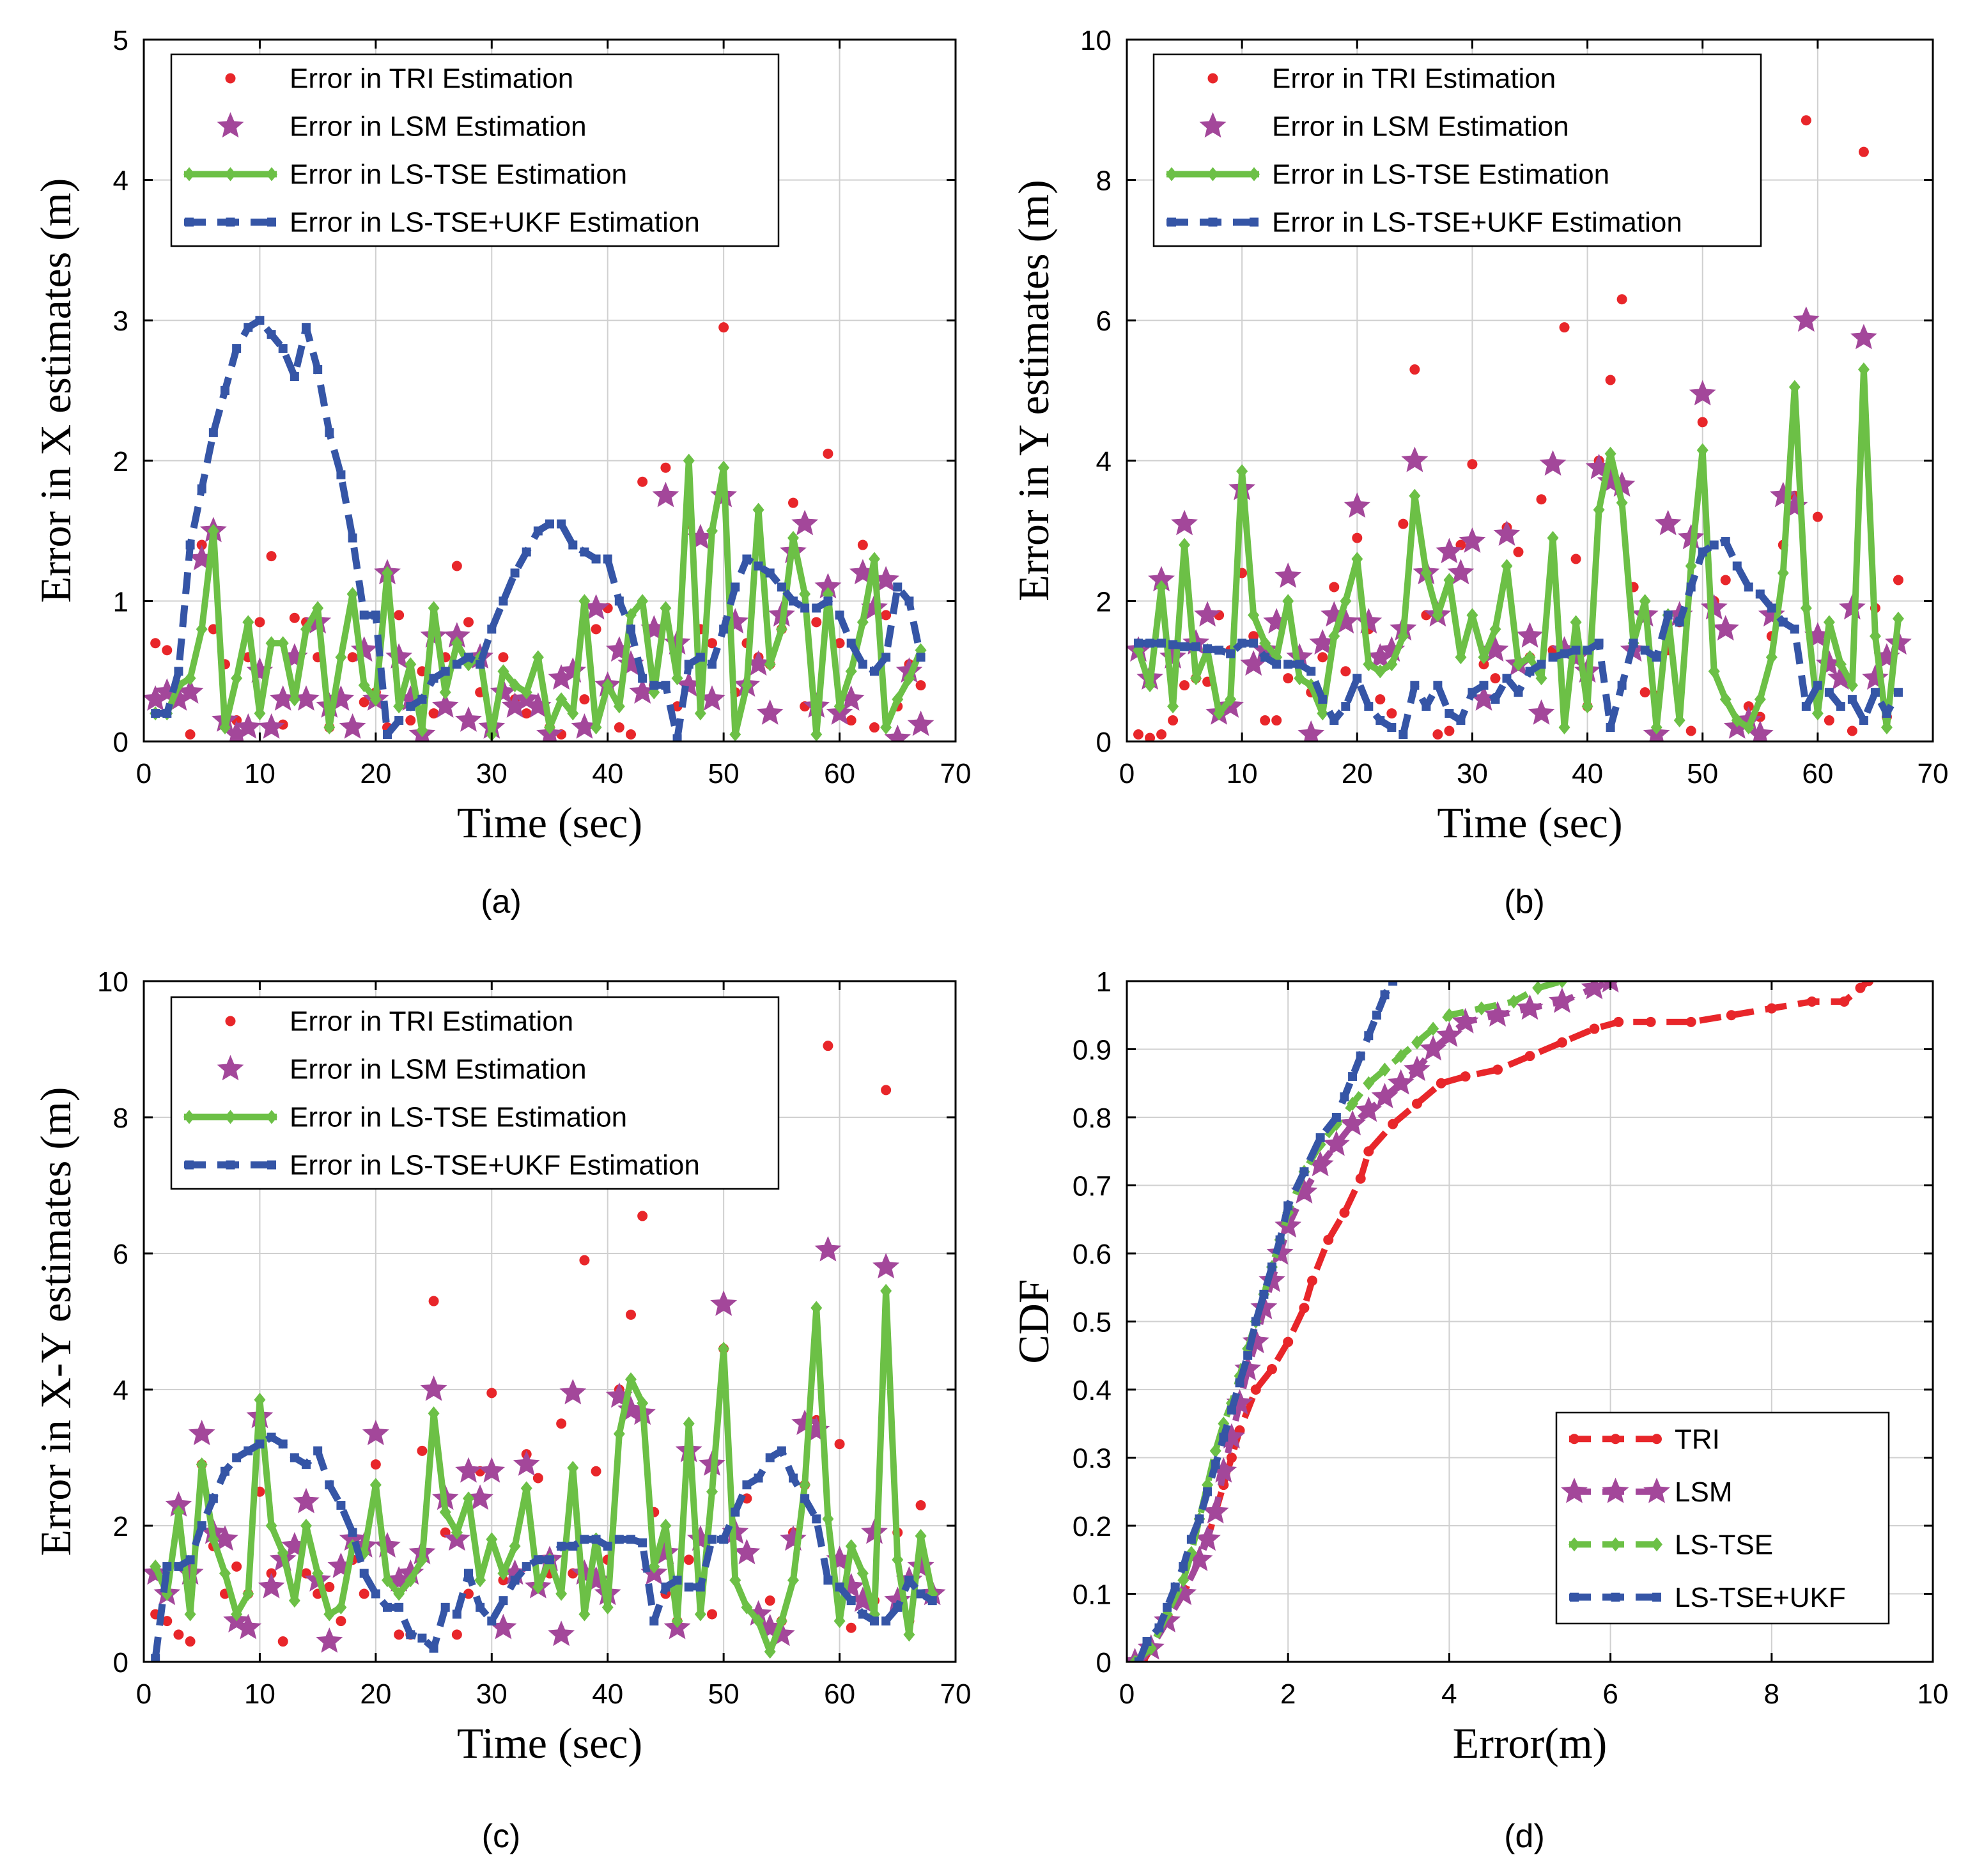 Image resolution: width=1968 pixels, height=1876 pixels. I want to click on x-axis-label: Time (sec), so click(1529, 823).